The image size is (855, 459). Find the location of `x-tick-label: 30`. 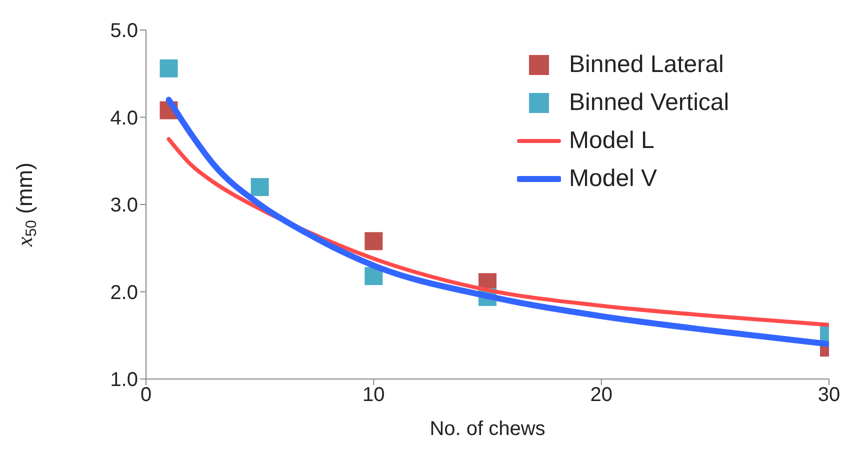

x-tick-label: 30 is located at coordinates (829, 395).